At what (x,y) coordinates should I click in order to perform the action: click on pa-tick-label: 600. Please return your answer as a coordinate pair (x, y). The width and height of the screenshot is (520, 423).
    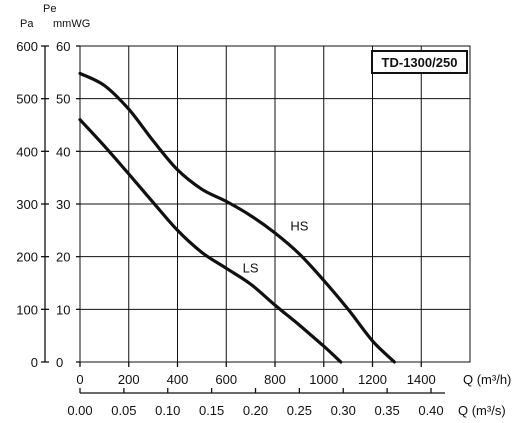
    Looking at the image, I should click on (27, 46).